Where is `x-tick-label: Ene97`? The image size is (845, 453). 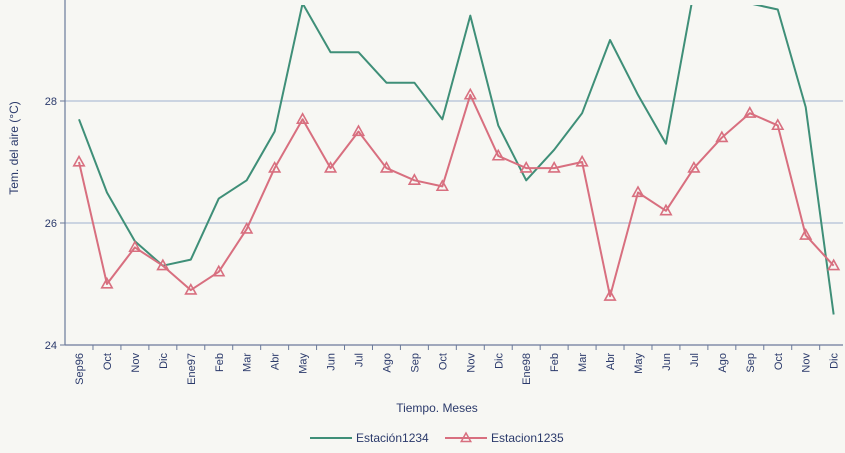
x-tick-label: Ene97 is located at coordinates (192, 369).